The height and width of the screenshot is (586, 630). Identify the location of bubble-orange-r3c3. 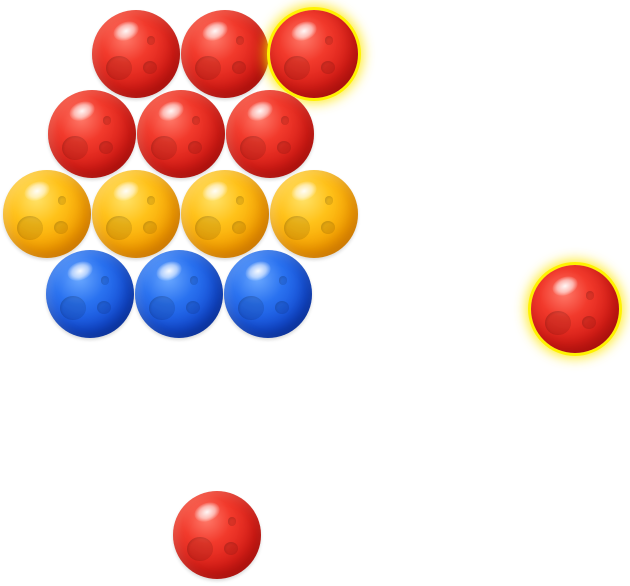
(225, 214).